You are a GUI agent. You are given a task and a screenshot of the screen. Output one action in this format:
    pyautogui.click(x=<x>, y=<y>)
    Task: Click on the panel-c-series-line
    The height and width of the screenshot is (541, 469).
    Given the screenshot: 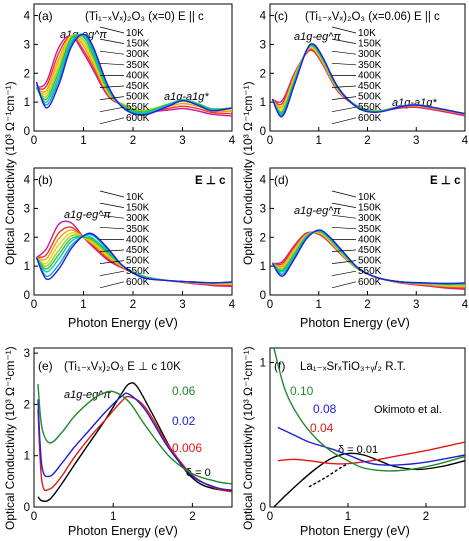 What is the action you would take?
    pyautogui.click(x=368, y=80)
    